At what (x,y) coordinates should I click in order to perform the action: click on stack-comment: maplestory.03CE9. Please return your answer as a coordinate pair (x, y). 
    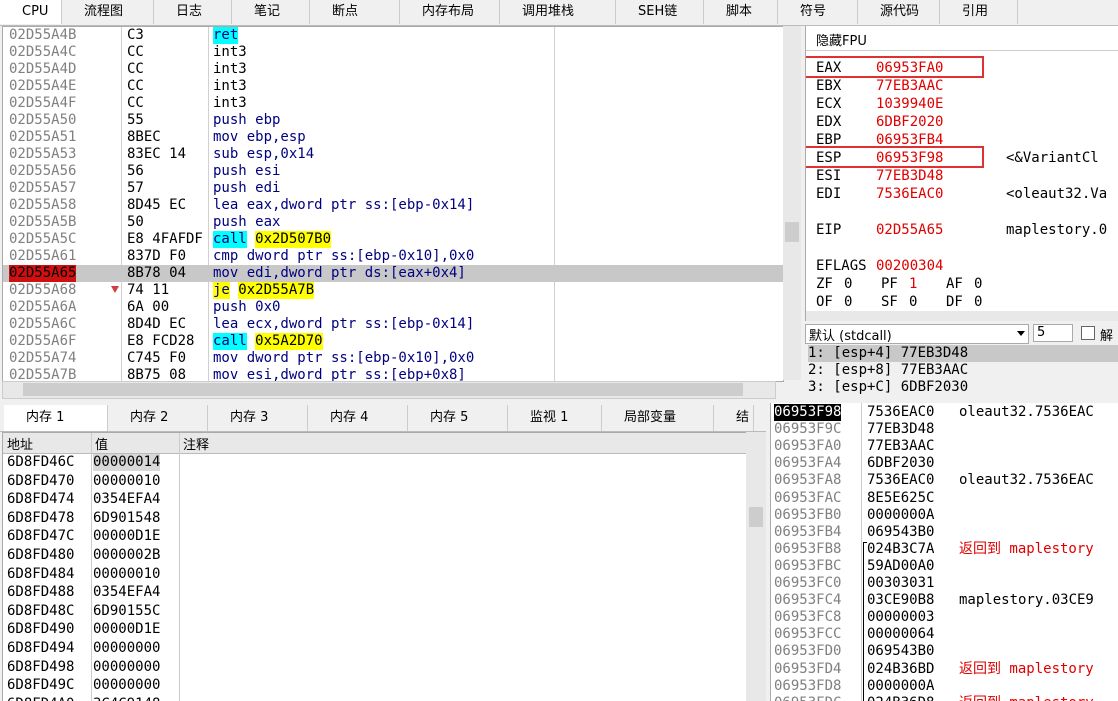
    Looking at the image, I should click on (1026, 600).